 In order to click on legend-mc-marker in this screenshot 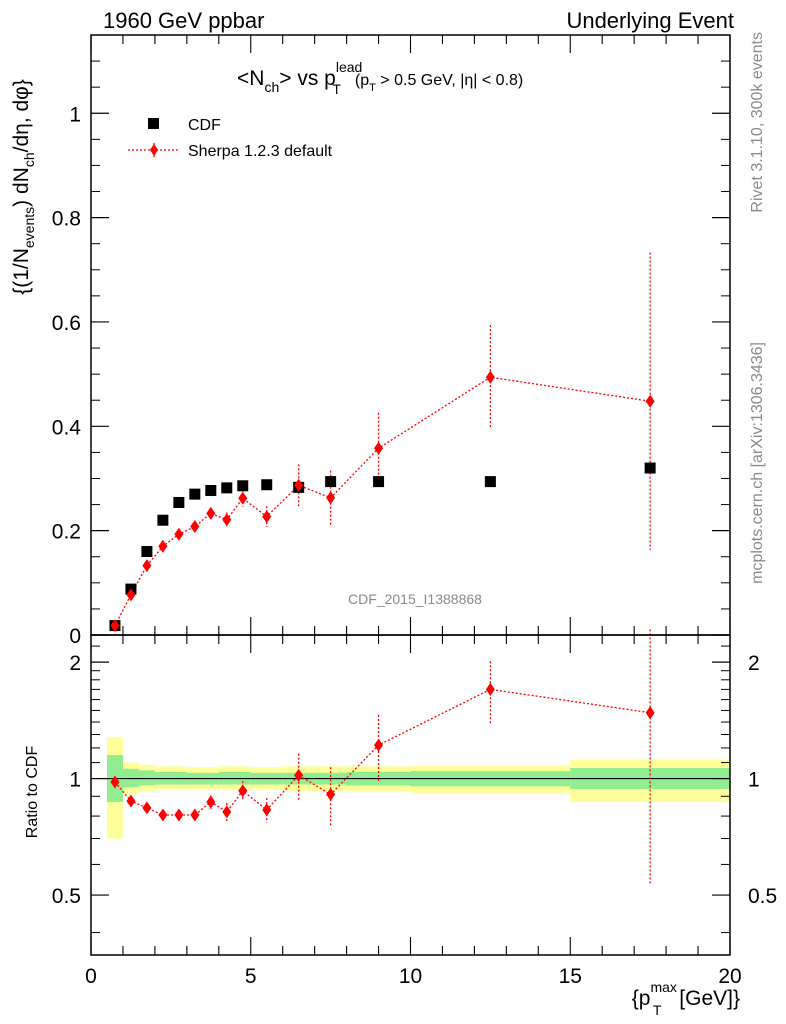, I will do `click(154, 150)`.